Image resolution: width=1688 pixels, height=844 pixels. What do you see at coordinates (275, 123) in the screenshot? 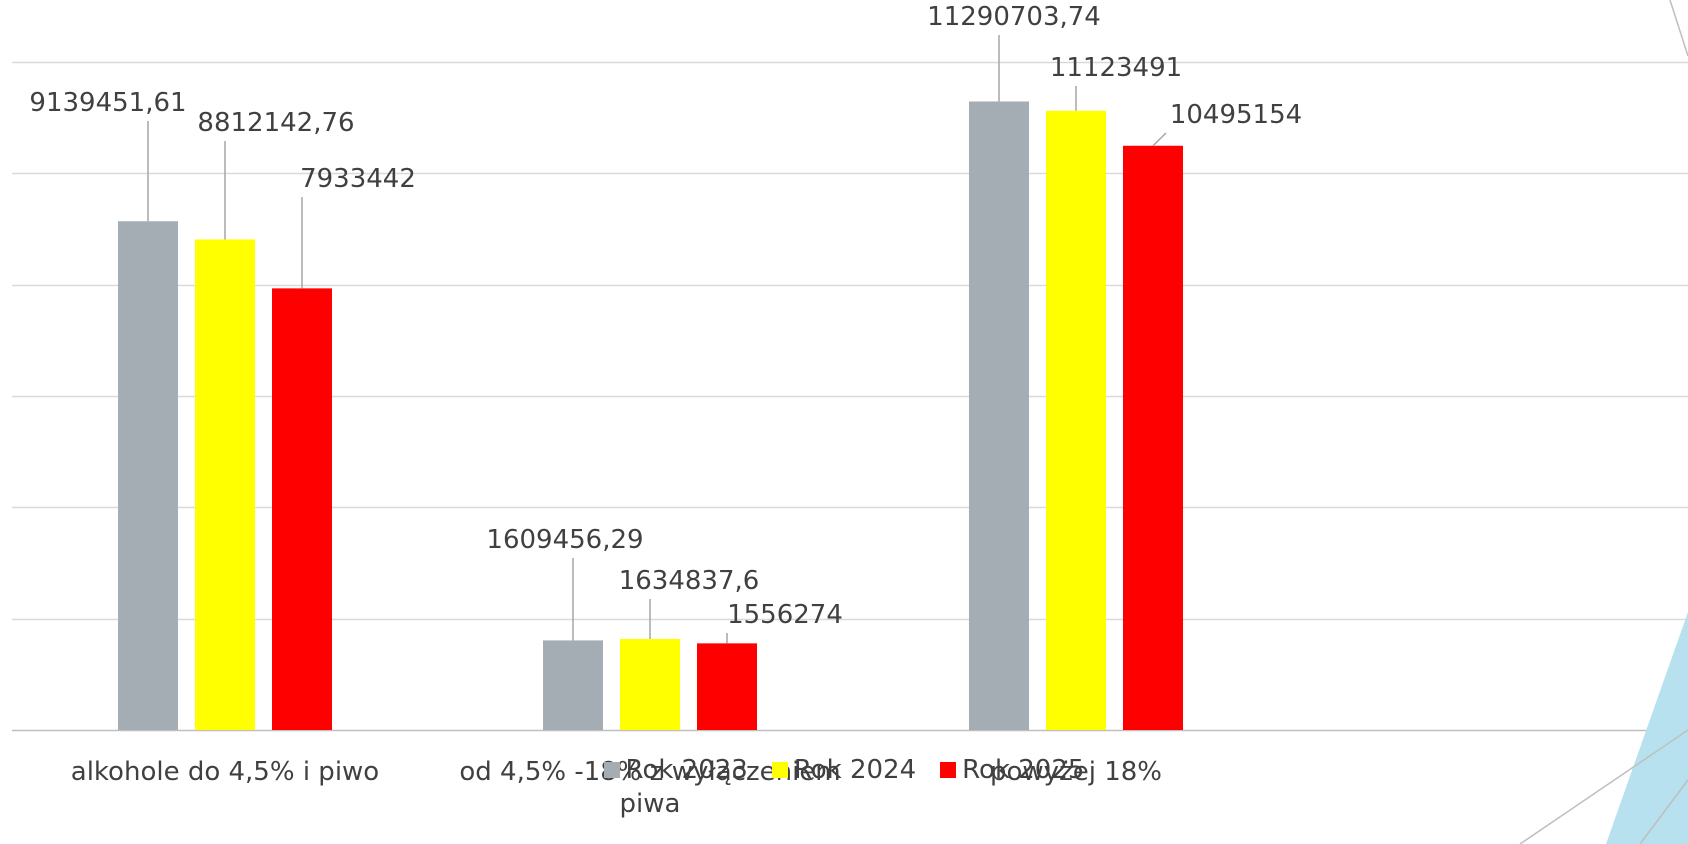
I see `data-label: 8812142,76` at bounding box center [275, 123].